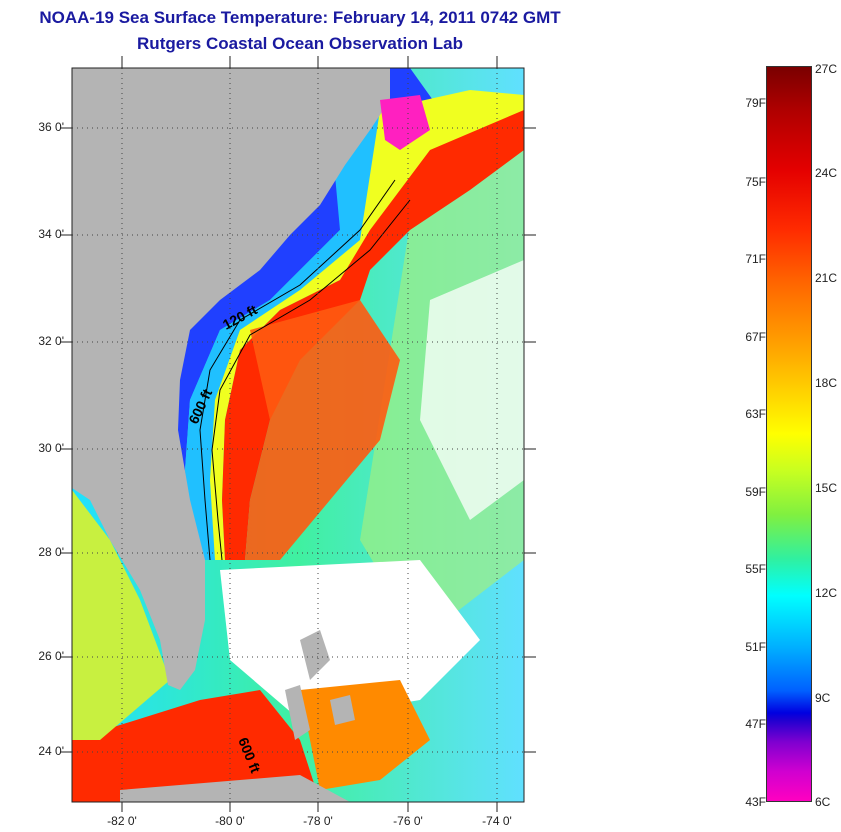 The image size is (841, 832). Describe the element at coordinates (755, 492) in the screenshot. I see `colorbar-f-label: 59F` at that location.